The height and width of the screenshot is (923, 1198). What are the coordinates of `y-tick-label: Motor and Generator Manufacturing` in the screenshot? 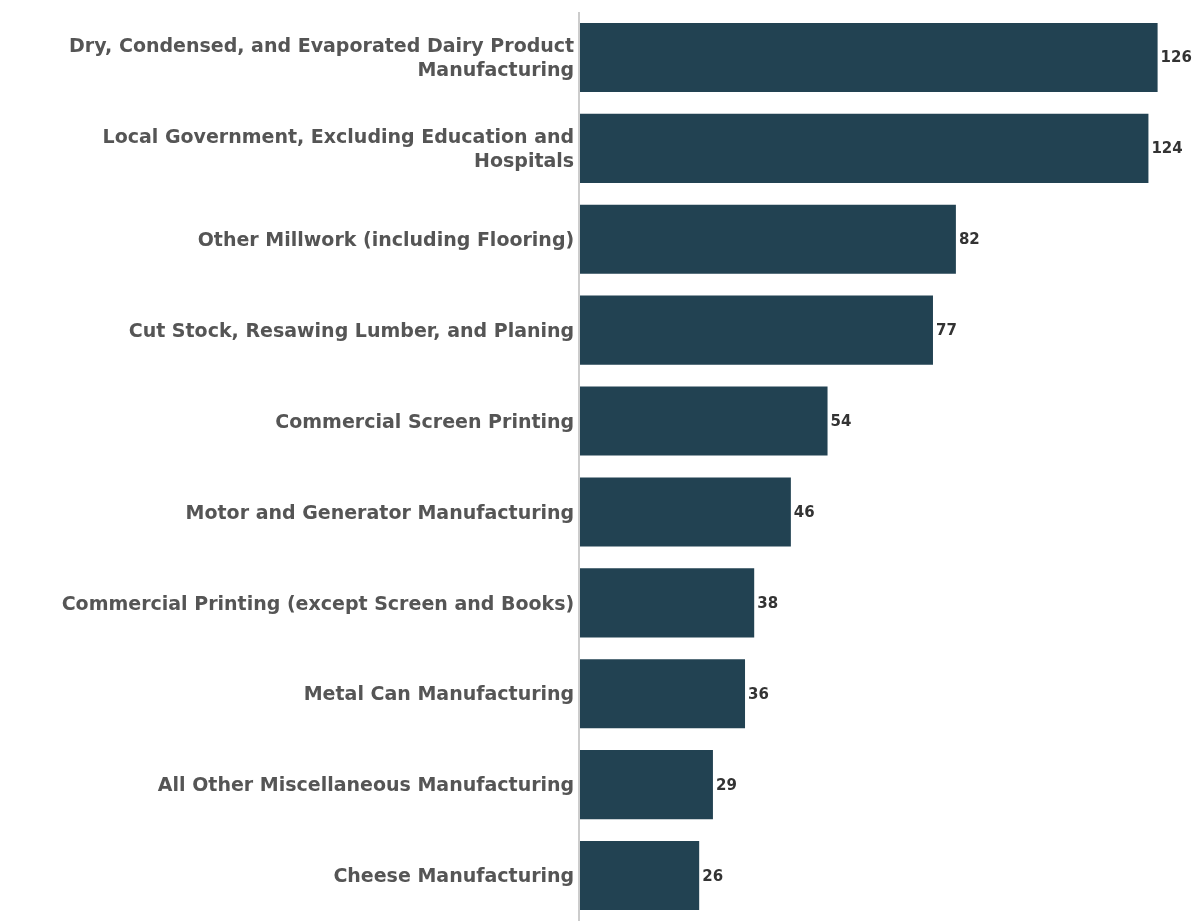 It's located at (380, 511).